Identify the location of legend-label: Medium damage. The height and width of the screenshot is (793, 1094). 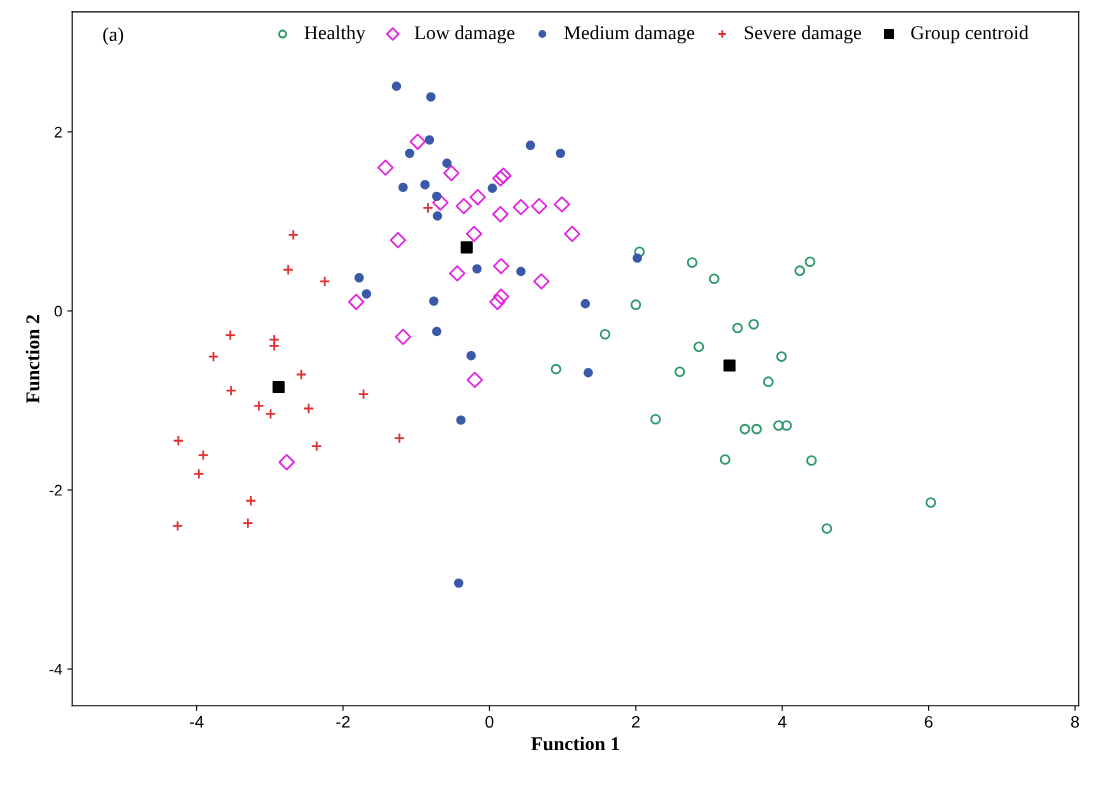
(629, 34).